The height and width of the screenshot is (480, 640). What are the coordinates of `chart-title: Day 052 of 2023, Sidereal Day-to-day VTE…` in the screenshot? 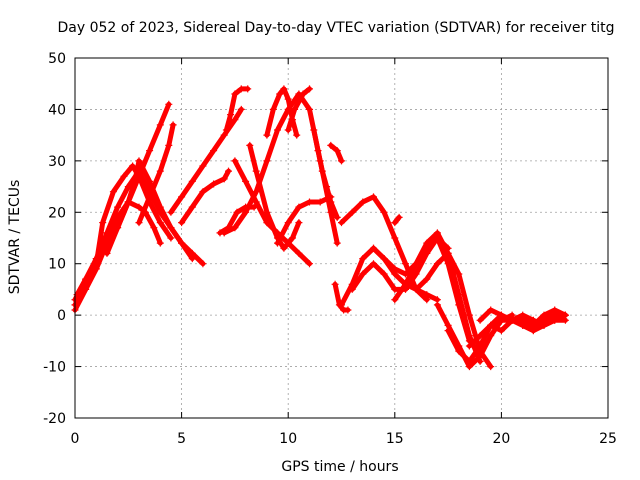 It's located at (336, 28).